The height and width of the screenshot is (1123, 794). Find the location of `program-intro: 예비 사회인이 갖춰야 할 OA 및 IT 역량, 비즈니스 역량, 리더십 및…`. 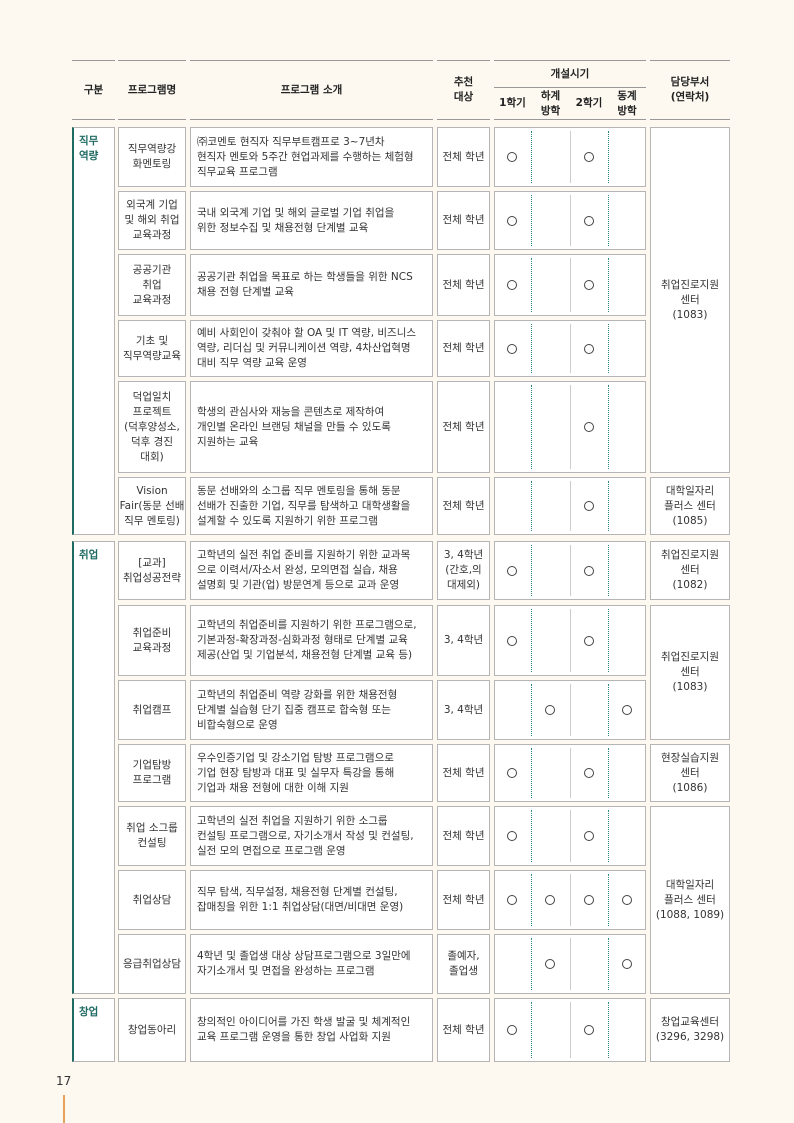

program-intro: 예비 사회인이 갖춰야 할 OA 및 IT 역량, 비즈니스 역량, 리더십 및… is located at coordinates (311, 348).